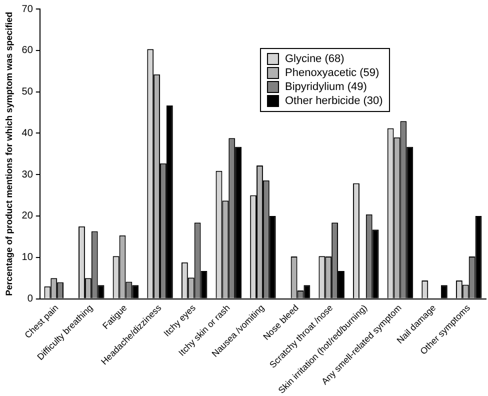 The height and width of the screenshot is (396, 488). What do you see at coordinates (30, 299) in the screenshot?
I see `y-tick-label: 0` at bounding box center [30, 299].